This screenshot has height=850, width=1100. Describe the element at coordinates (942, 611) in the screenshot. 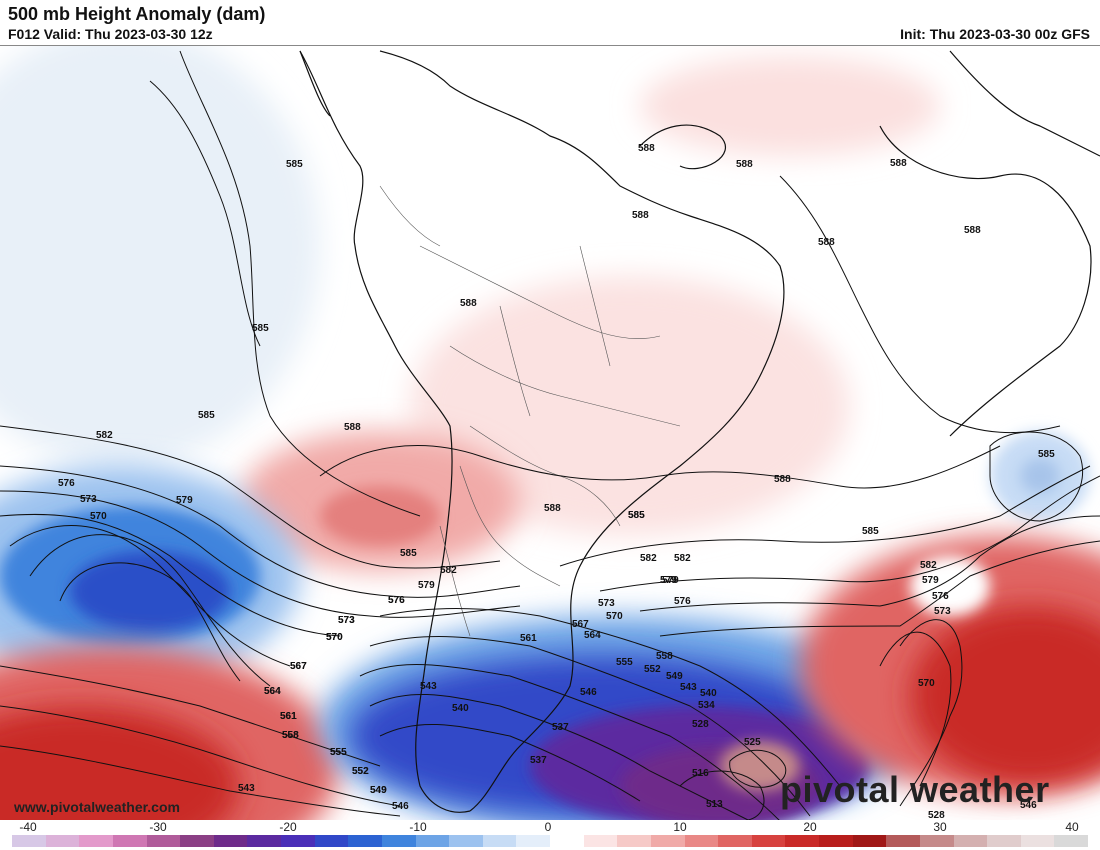

I see `contour-label: 573` at that location.